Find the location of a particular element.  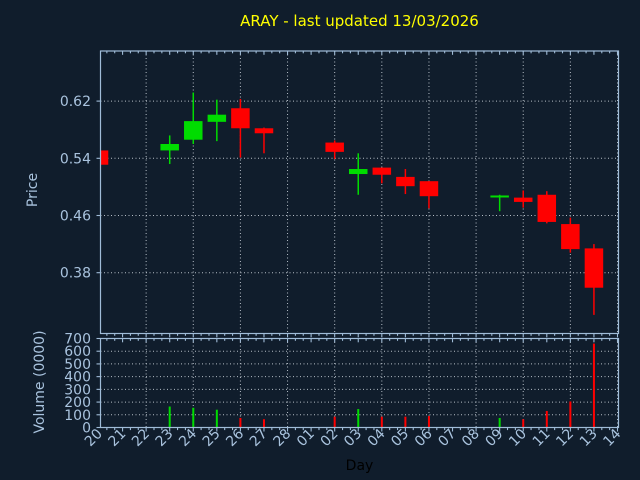

volume-bars-layer is located at coordinates (381, 385).